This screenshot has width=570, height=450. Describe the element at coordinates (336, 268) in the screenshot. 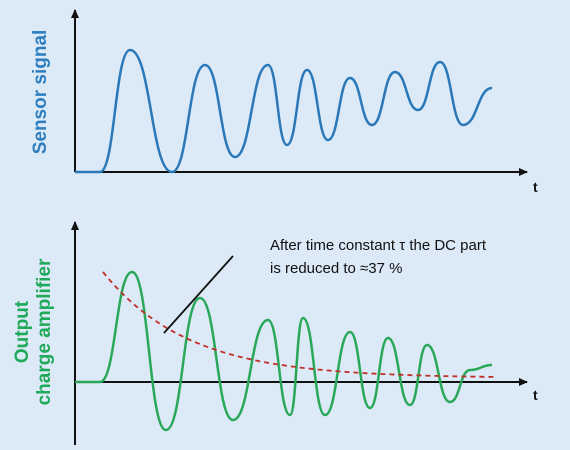

I see `annotation: is reduced to ≈37 %` at that location.